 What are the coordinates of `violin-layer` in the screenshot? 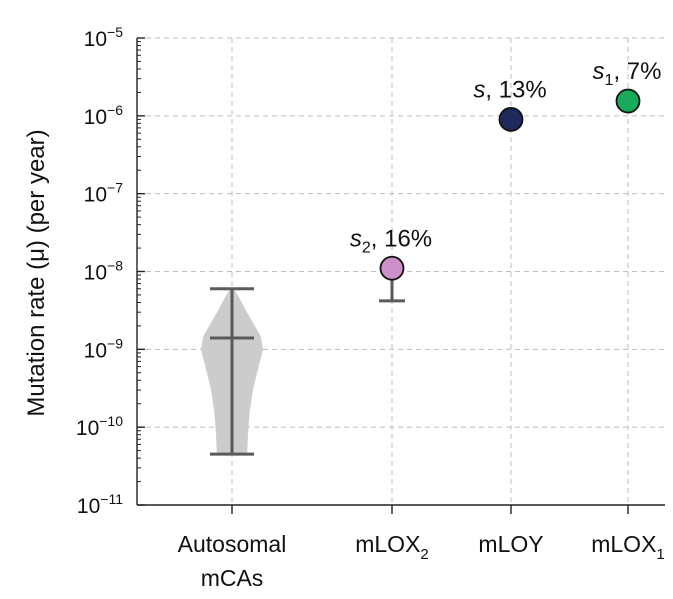 It's located at (232, 371).